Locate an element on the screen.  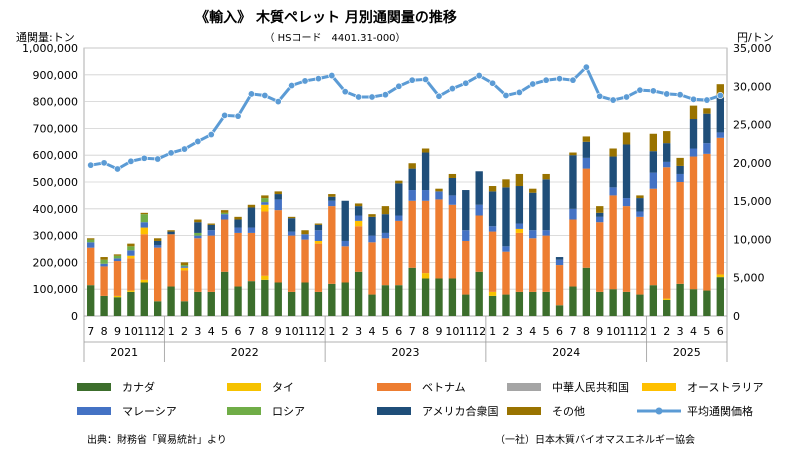
legend-label-australia: オーストラリア is located at coordinates (725, 387).